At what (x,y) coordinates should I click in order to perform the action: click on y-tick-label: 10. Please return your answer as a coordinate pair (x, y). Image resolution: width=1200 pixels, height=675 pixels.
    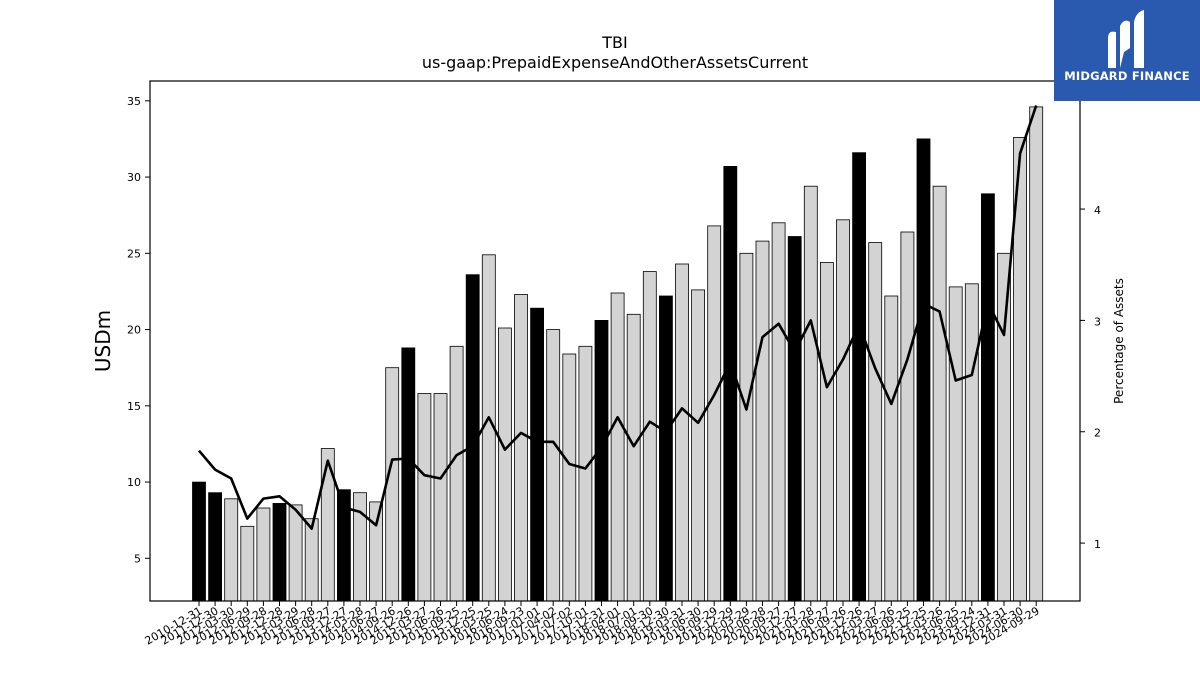
    Looking at the image, I should click on (134, 482).